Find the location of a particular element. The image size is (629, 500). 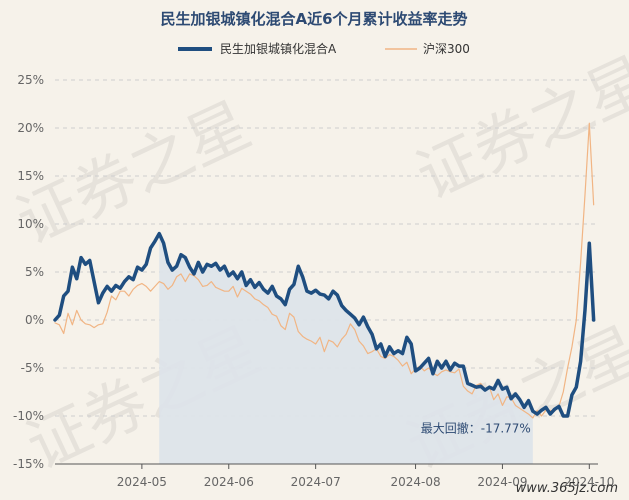

y-tick-label: 10% is located at coordinates (30, 224).